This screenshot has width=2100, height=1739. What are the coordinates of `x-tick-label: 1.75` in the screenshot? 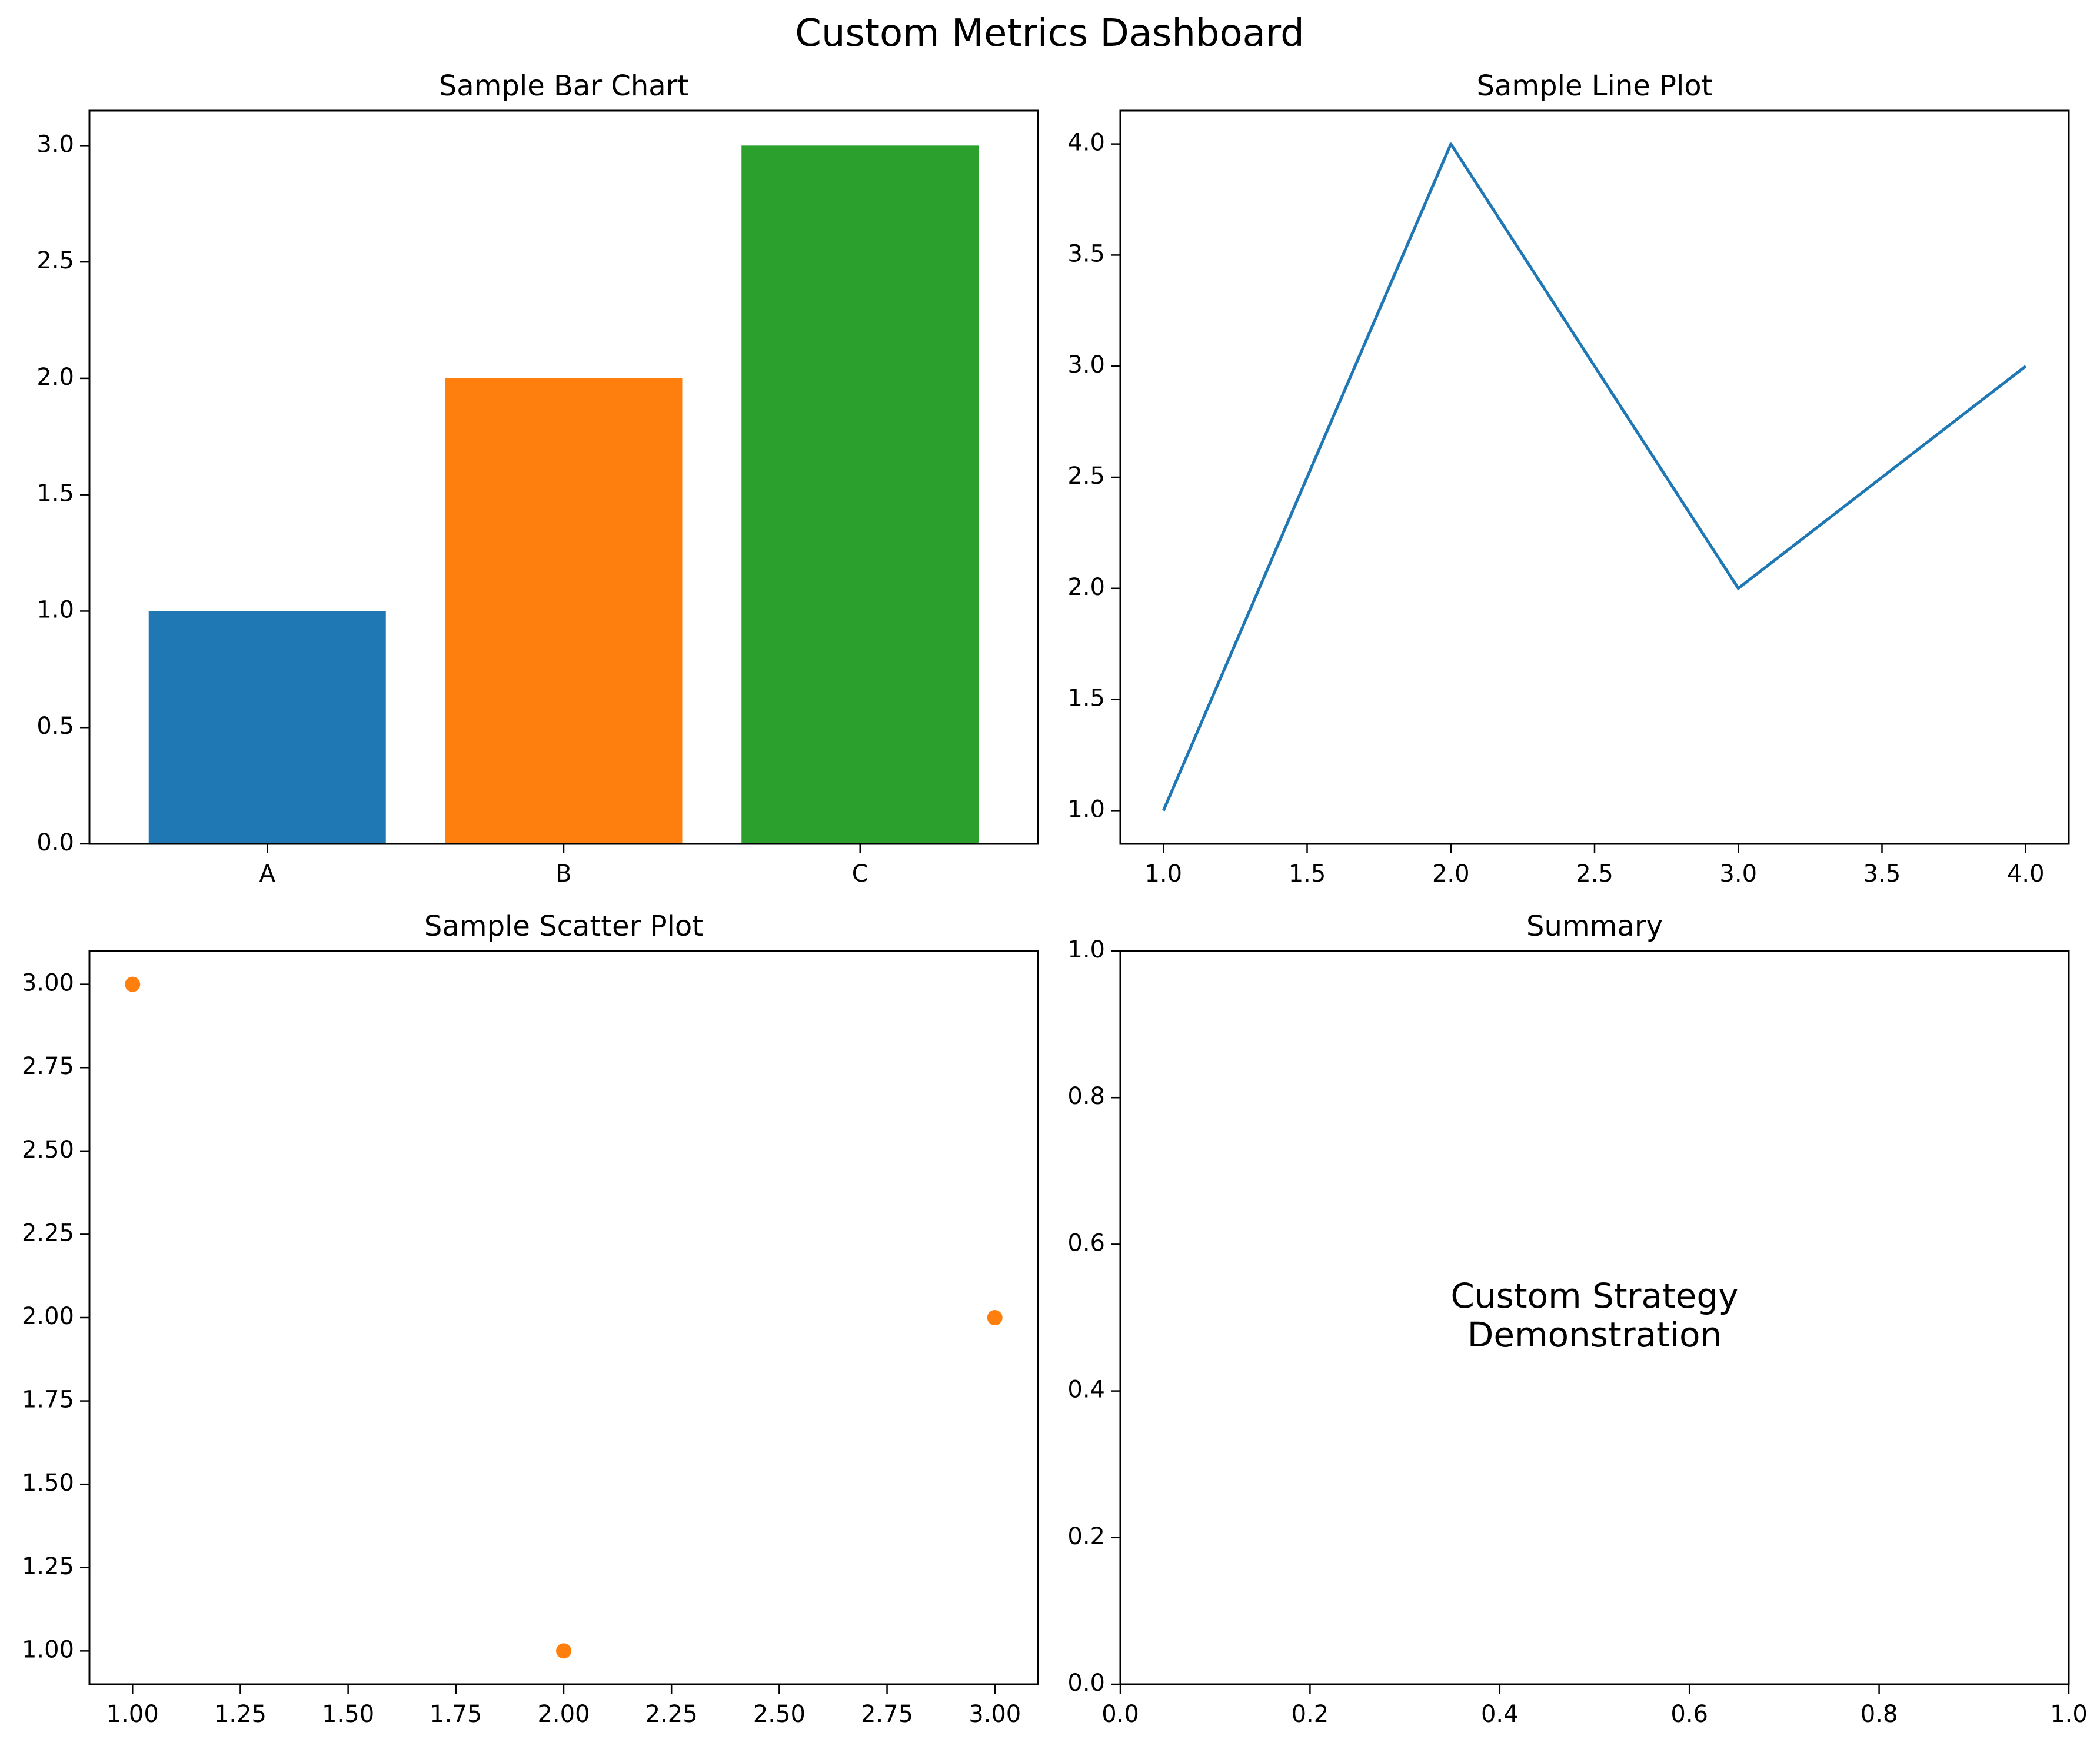 It's located at (456, 1714).